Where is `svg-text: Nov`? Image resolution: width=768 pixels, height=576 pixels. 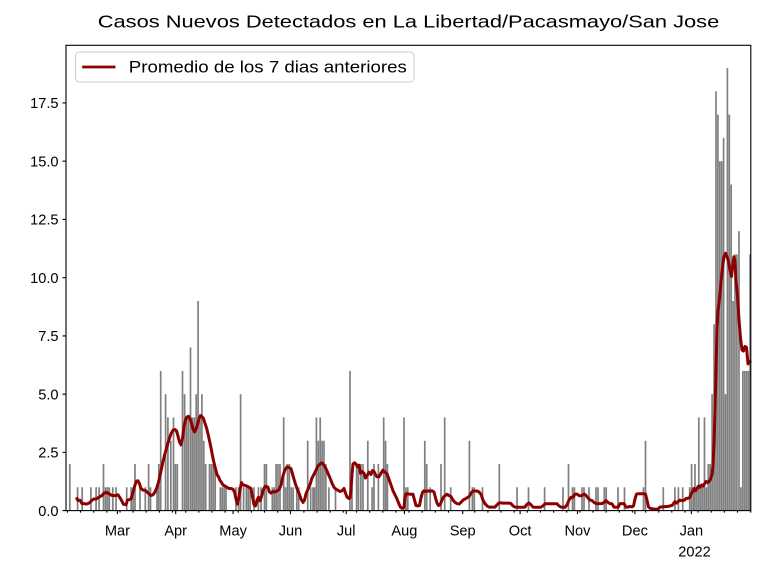
svg-text: Nov is located at coordinates (578, 532).